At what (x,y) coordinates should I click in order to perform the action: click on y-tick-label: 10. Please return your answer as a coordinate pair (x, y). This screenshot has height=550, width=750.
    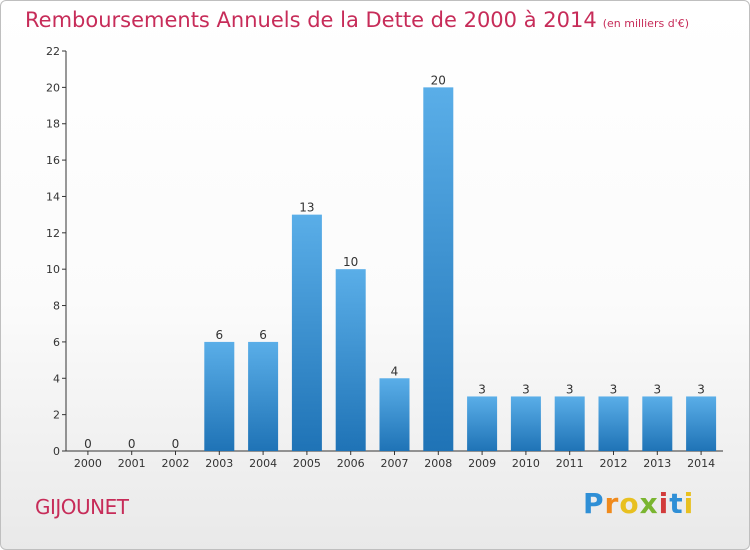
    Looking at the image, I should click on (53, 269).